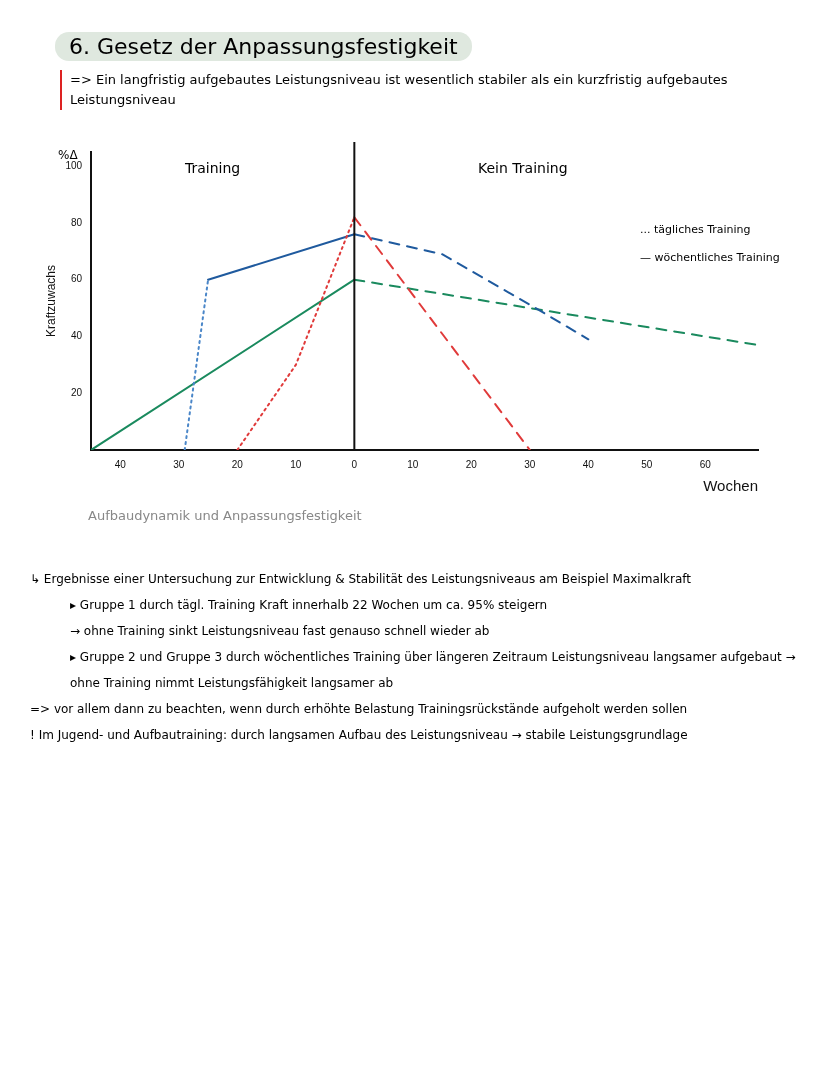  What do you see at coordinates (68, 155) in the screenshot?
I see `text: %Δ` at bounding box center [68, 155].